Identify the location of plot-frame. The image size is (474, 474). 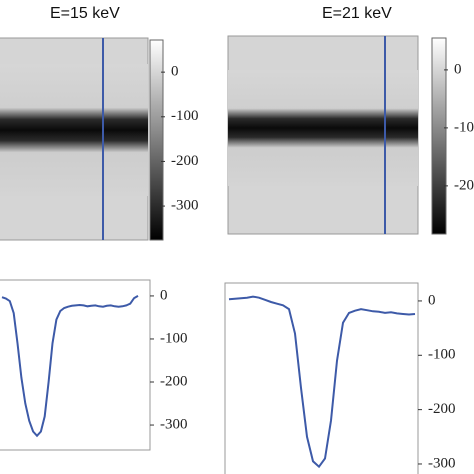
(75, 365).